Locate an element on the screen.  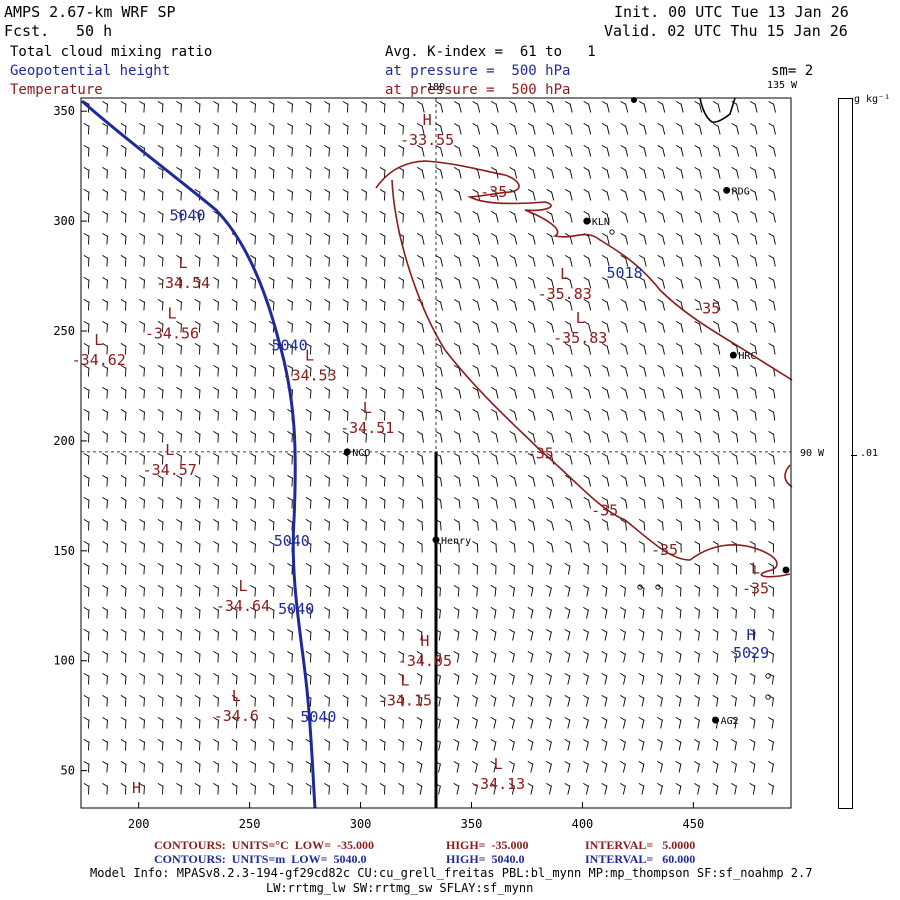
temperature-pressure-level: at pressure = 500 hPa is located at coordinates (478, 90).